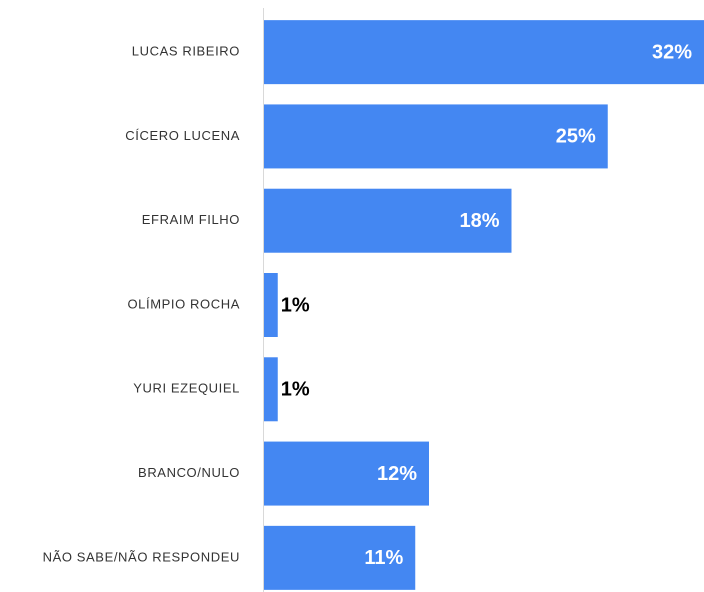 Image resolution: width=704 pixels, height=592 pixels. I want to click on category-label: LUCAS RIBEIRO, so click(186, 51).